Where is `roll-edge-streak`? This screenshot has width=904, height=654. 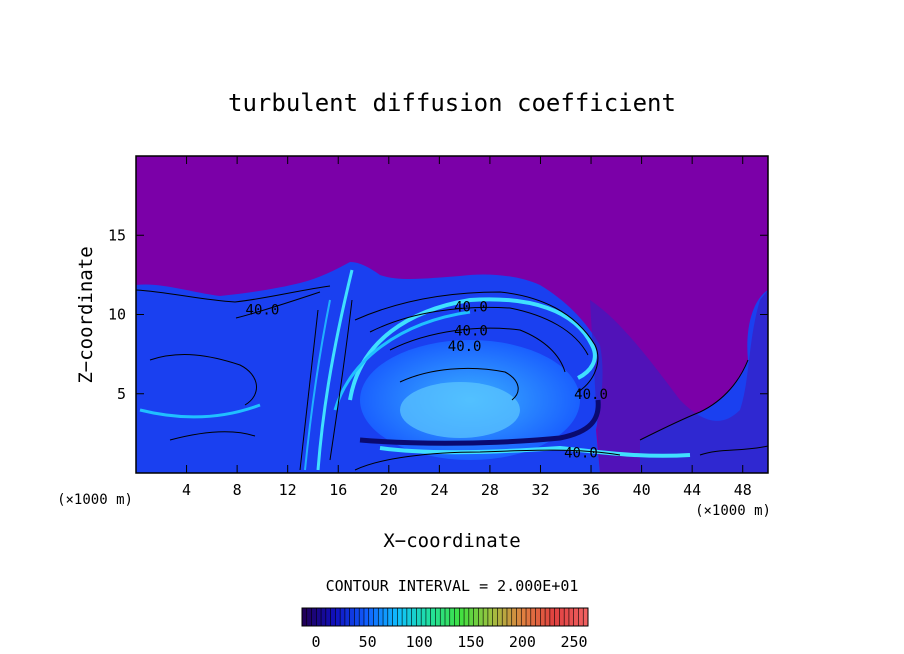 roll-edge-streak is located at coordinates (472, 349).